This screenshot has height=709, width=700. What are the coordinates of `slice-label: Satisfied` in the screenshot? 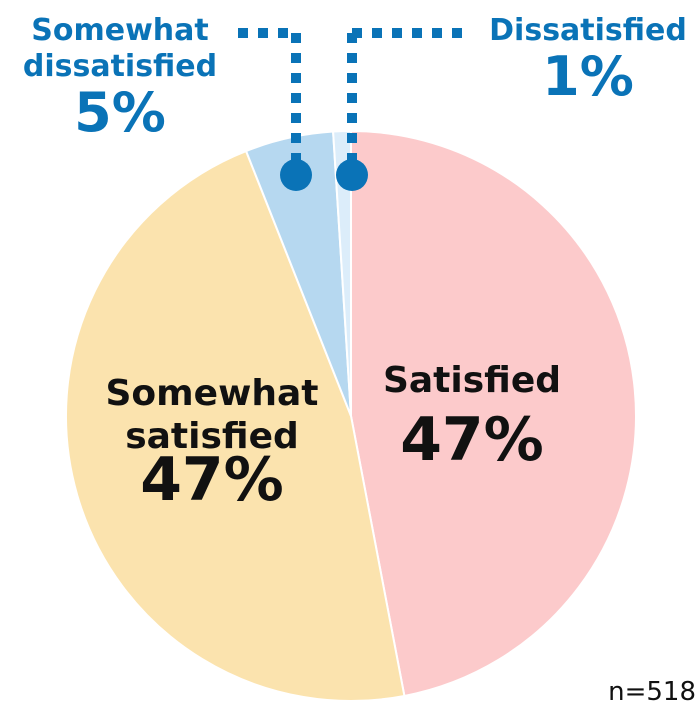 It's located at (472, 380).